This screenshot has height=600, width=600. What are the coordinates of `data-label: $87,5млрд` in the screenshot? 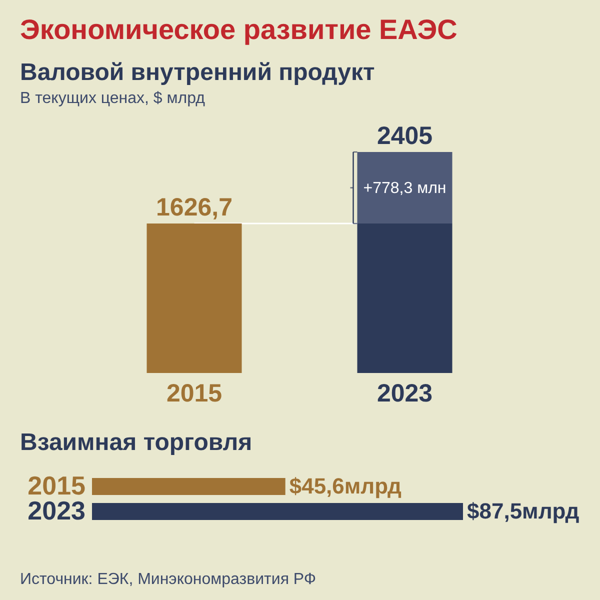 It's located at (523, 511).